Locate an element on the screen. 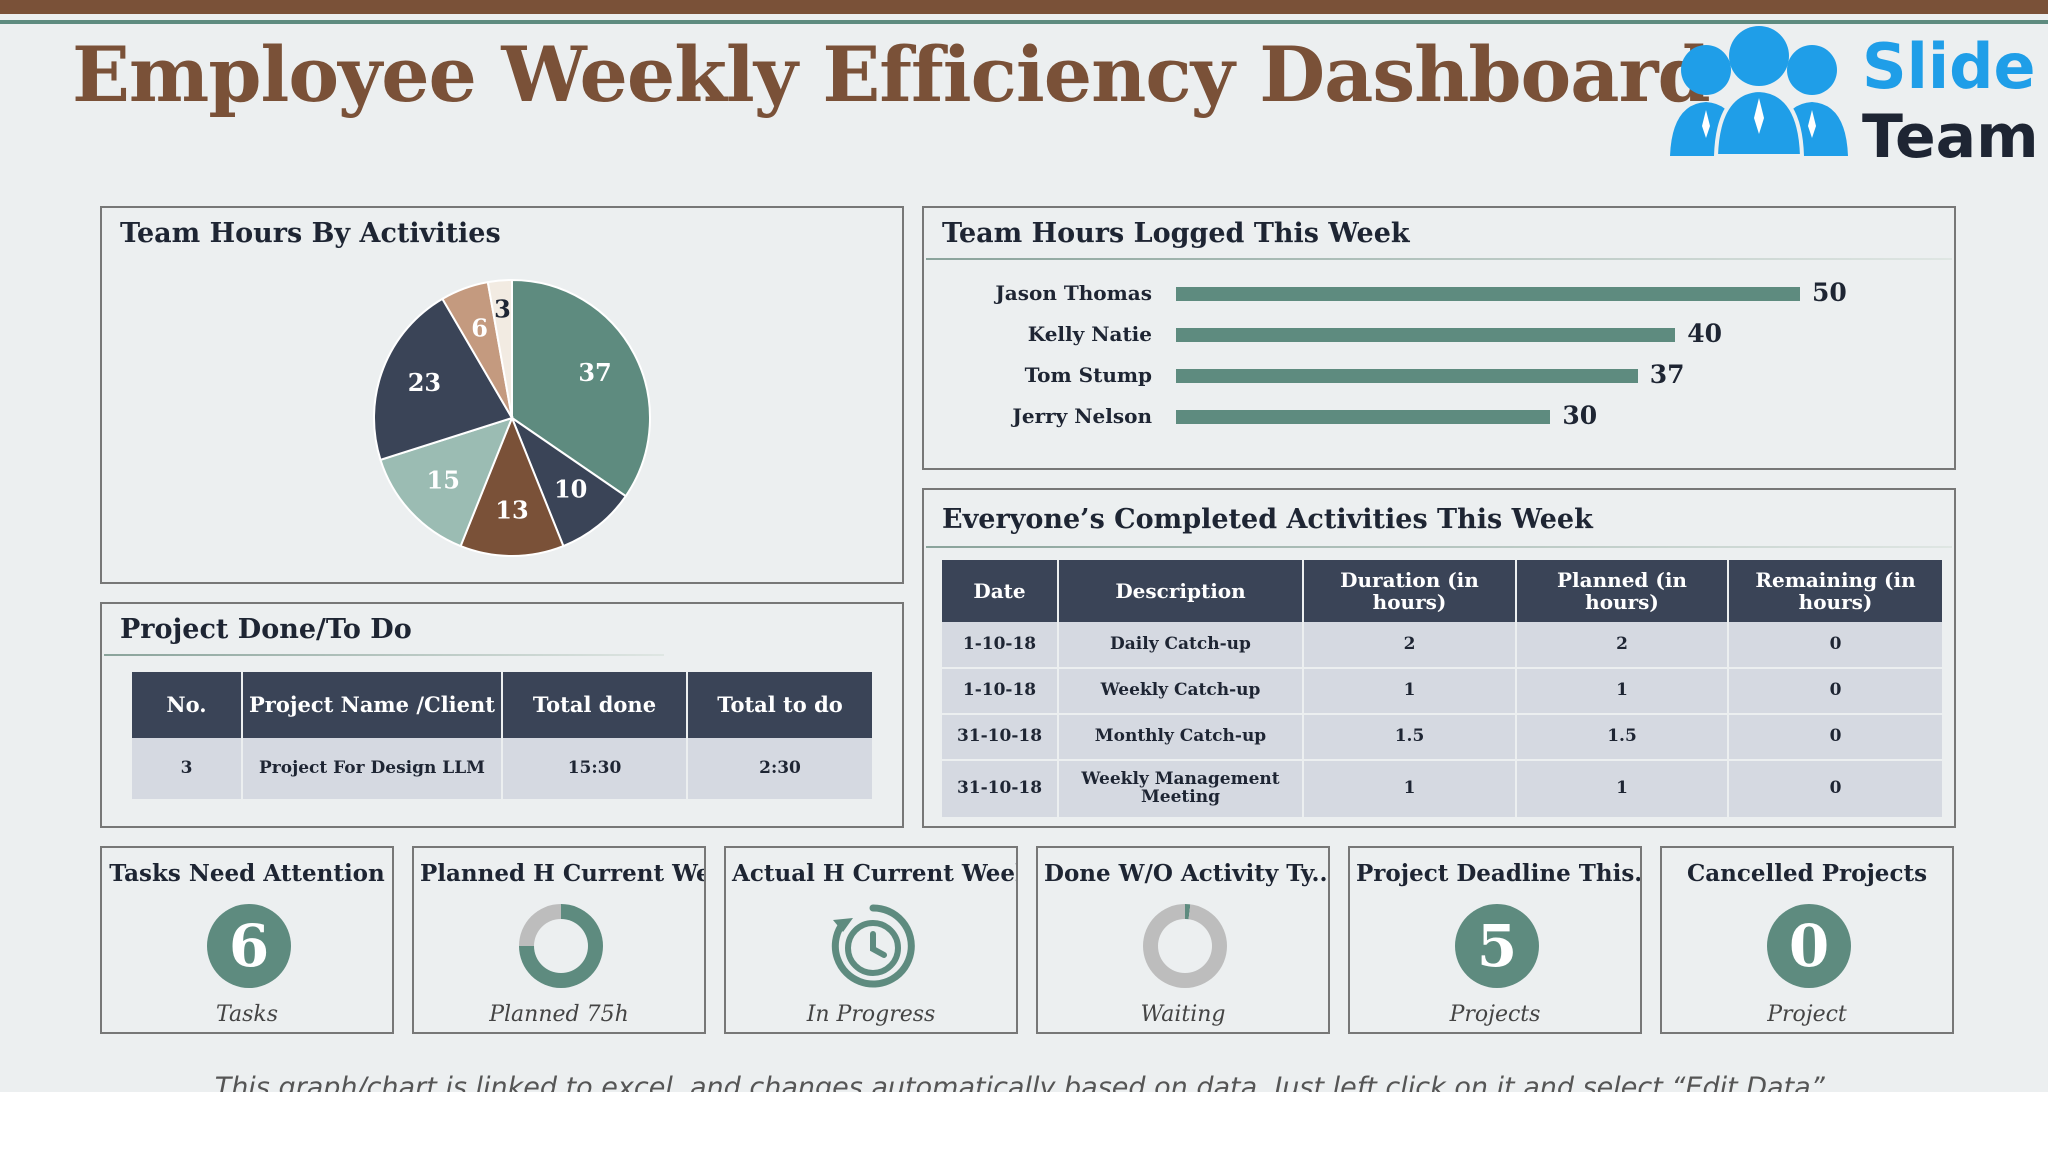 This screenshot has width=2048, height=1152. pie-data-label: 13 is located at coordinates (511, 509).